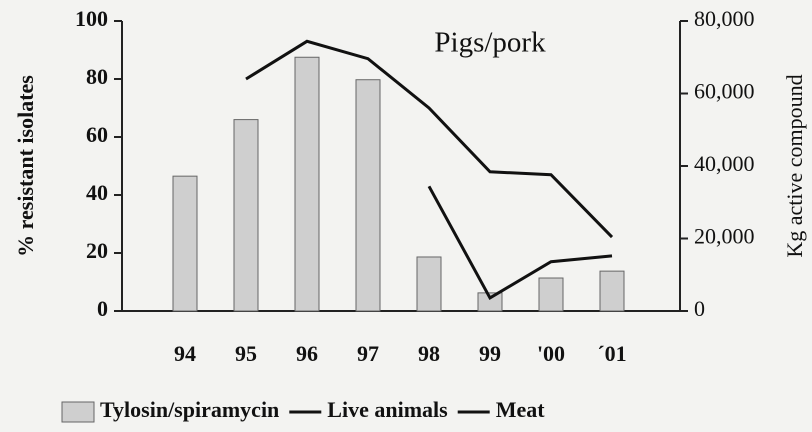 The image size is (812, 432). I want to click on y-tick-label: 0, so click(102, 308).